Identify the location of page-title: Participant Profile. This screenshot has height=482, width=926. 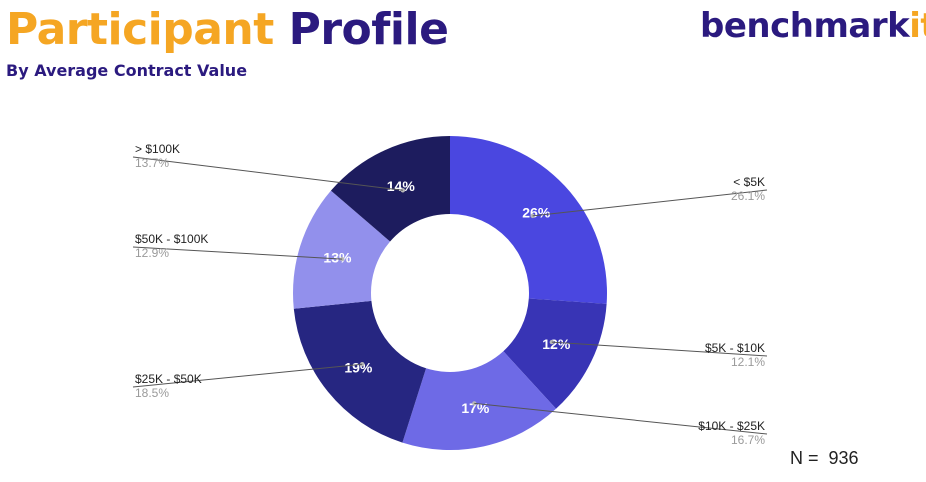
(227, 30).